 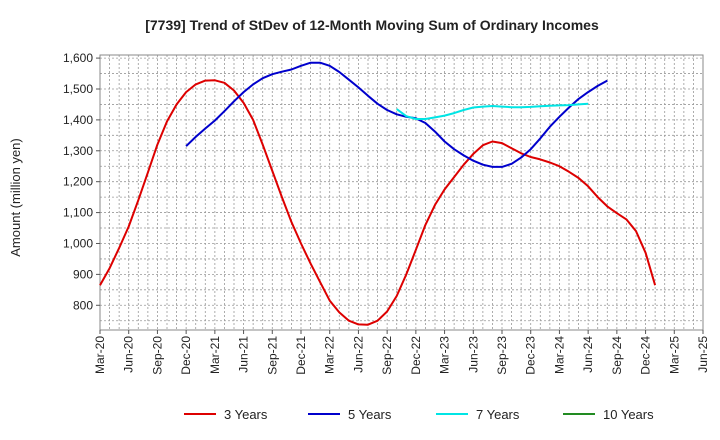 I want to click on legend-label: 7 Years, so click(x=498, y=414).